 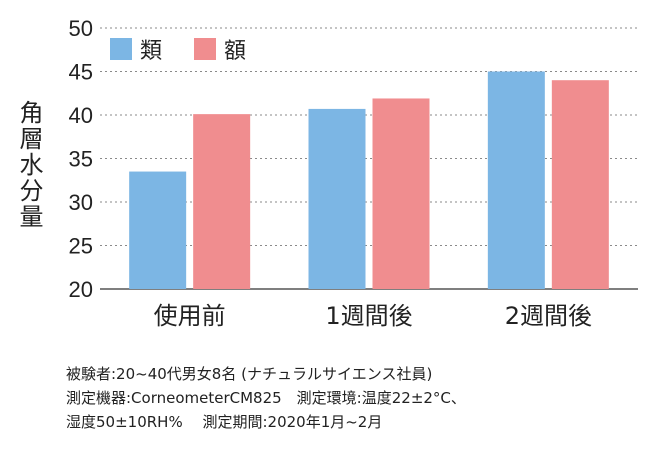 What do you see at coordinates (368, 316) in the screenshot?
I see `category-label: 1週間後` at bounding box center [368, 316].